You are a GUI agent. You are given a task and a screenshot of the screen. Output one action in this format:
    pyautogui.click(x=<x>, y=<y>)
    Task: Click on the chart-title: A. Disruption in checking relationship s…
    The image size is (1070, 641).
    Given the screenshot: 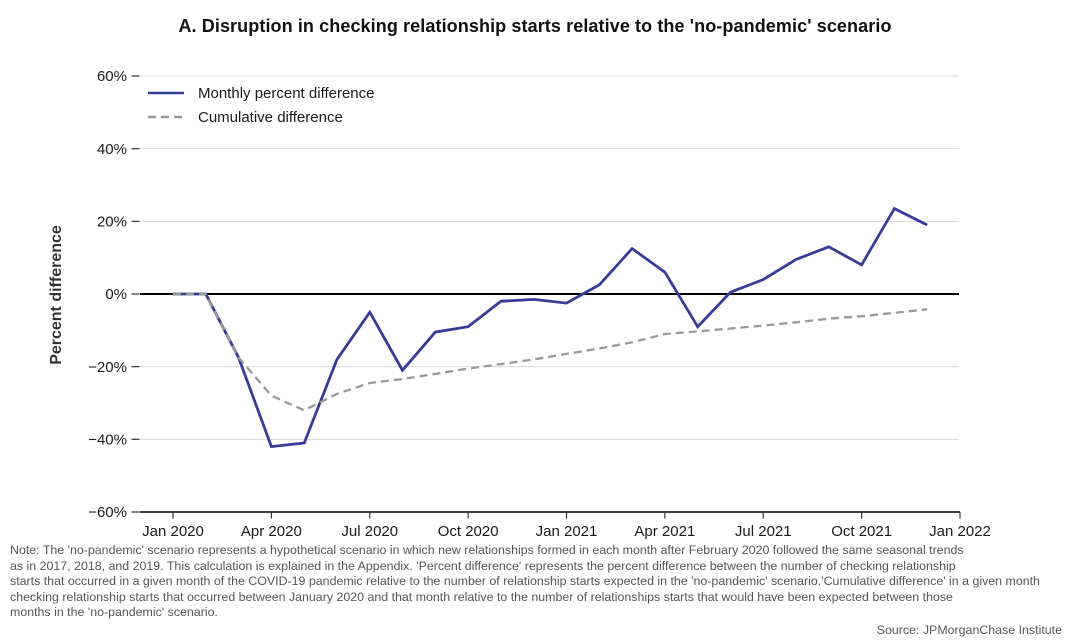 What is the action you would take?
    pyautogui.click(x=535, y=26)
    